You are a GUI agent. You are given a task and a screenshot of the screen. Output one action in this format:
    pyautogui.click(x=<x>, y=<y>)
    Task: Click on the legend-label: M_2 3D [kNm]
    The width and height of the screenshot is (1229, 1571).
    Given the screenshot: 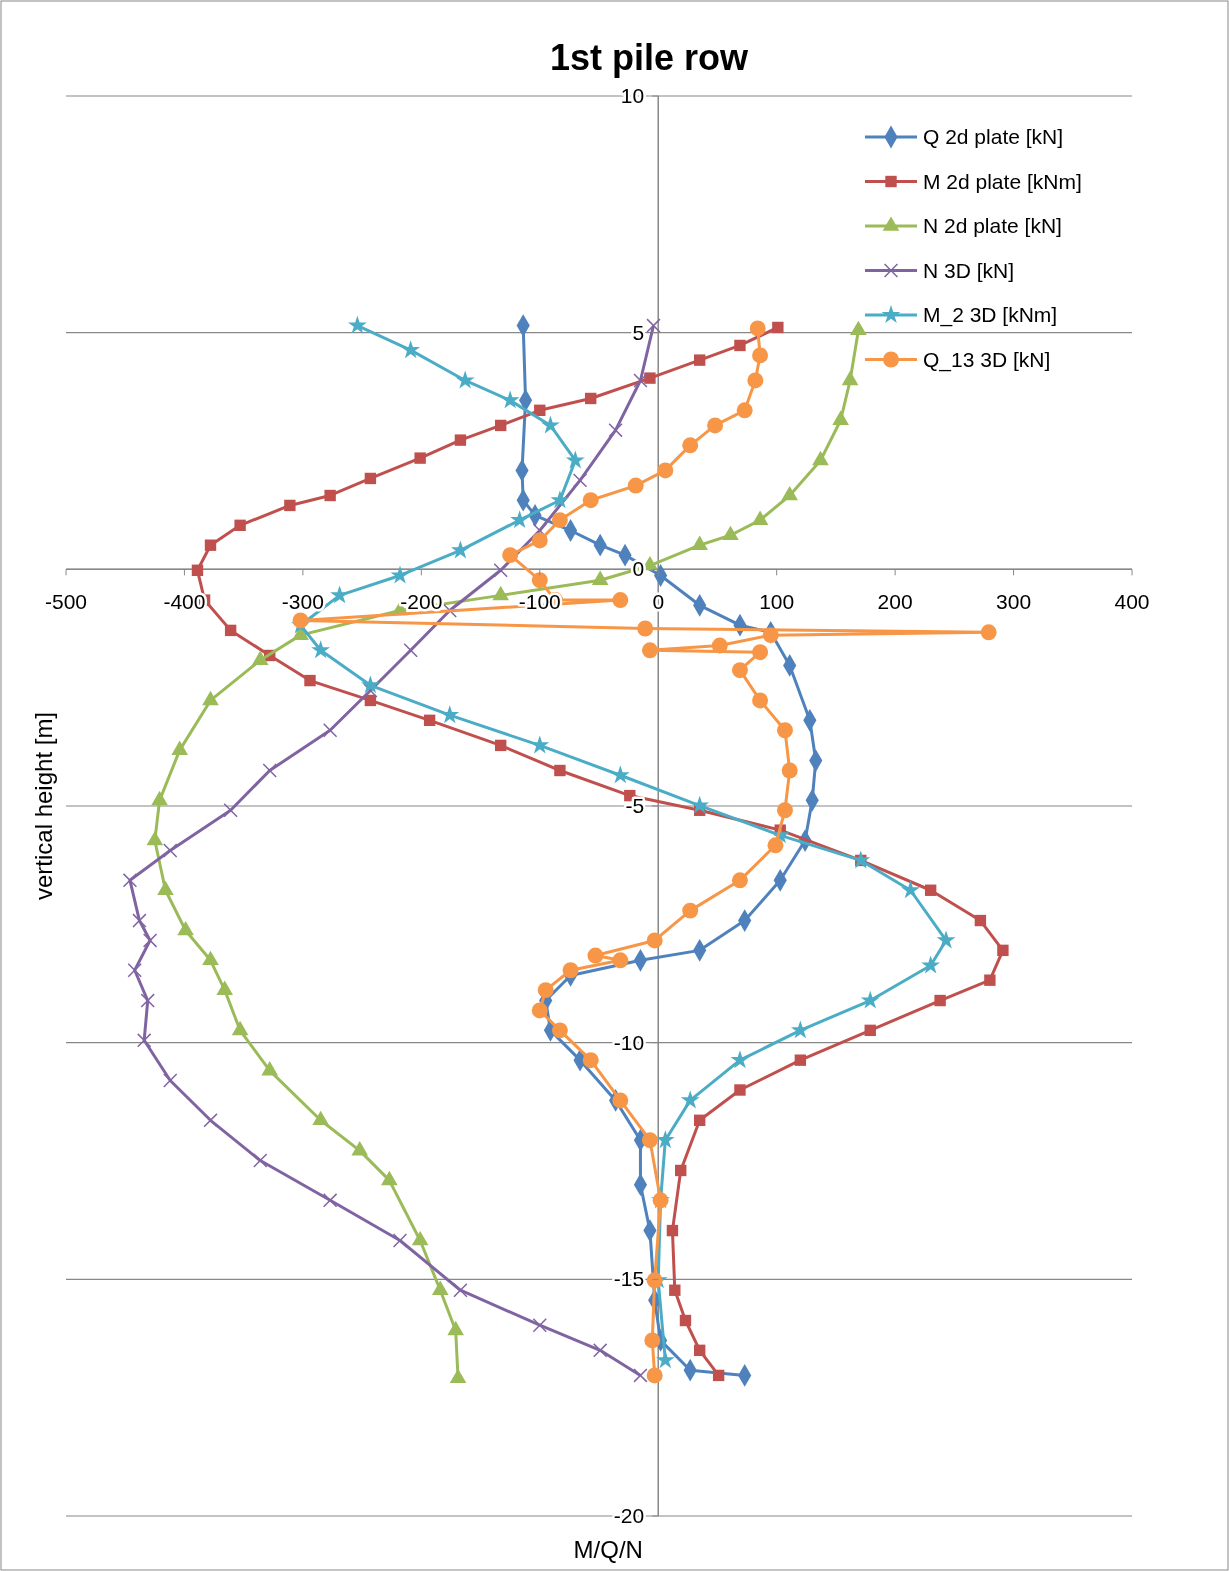 What is the action you would take?
    pyautogui.click(x=990, y=315)
    